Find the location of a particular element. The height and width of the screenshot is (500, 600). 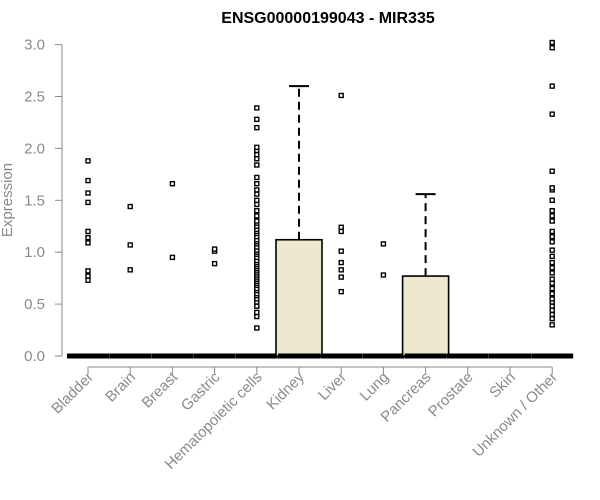

y-tick-label: 0.5 is located at coordinates (34, 304).